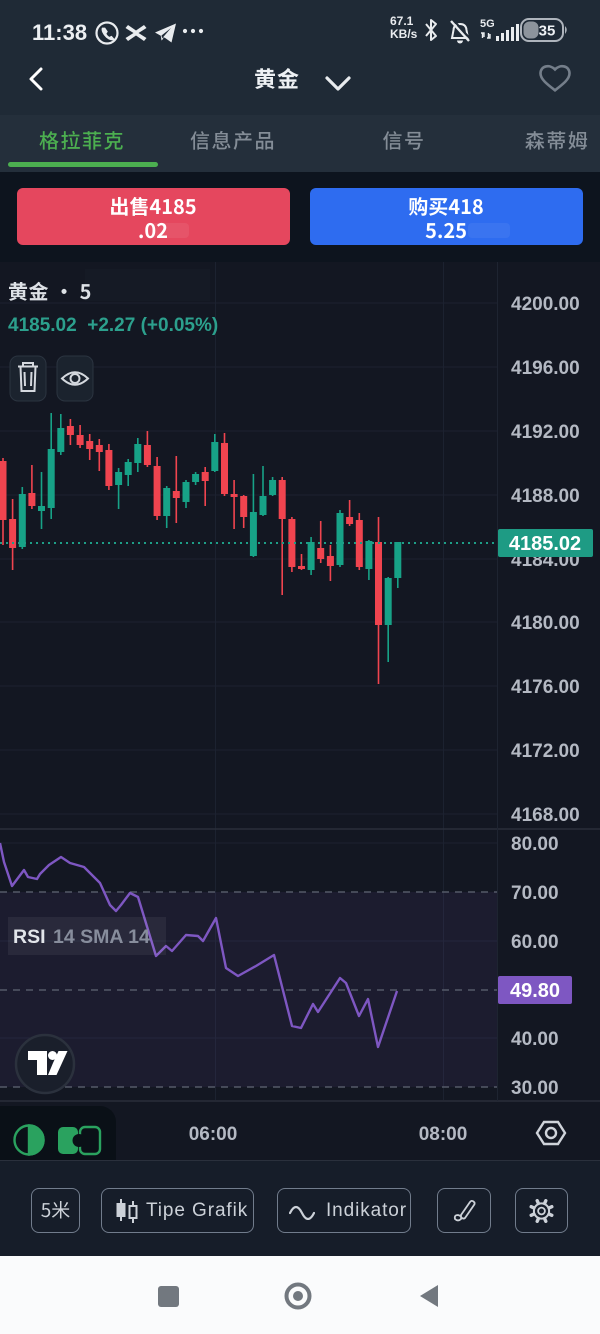  I want to click on svg-text: 4168.00, so click(545, 815).